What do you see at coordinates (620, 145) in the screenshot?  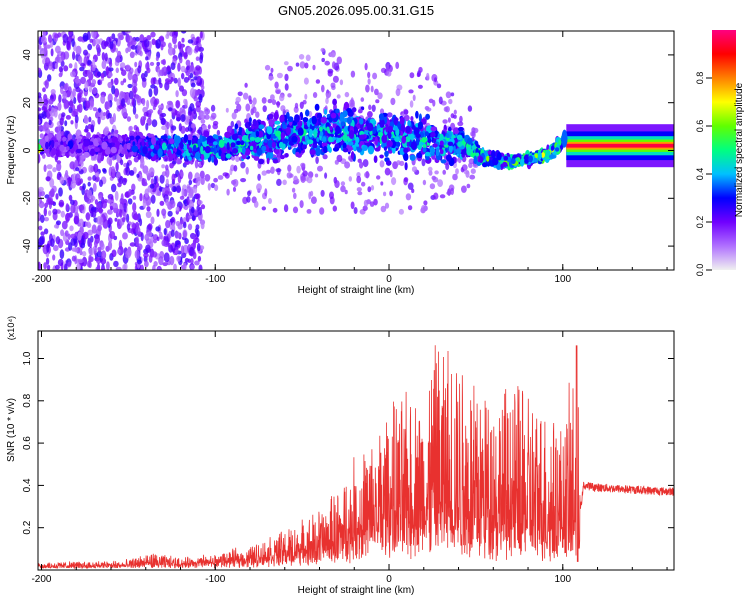 I see `heatmap-band` at bounding box center [620, 145].